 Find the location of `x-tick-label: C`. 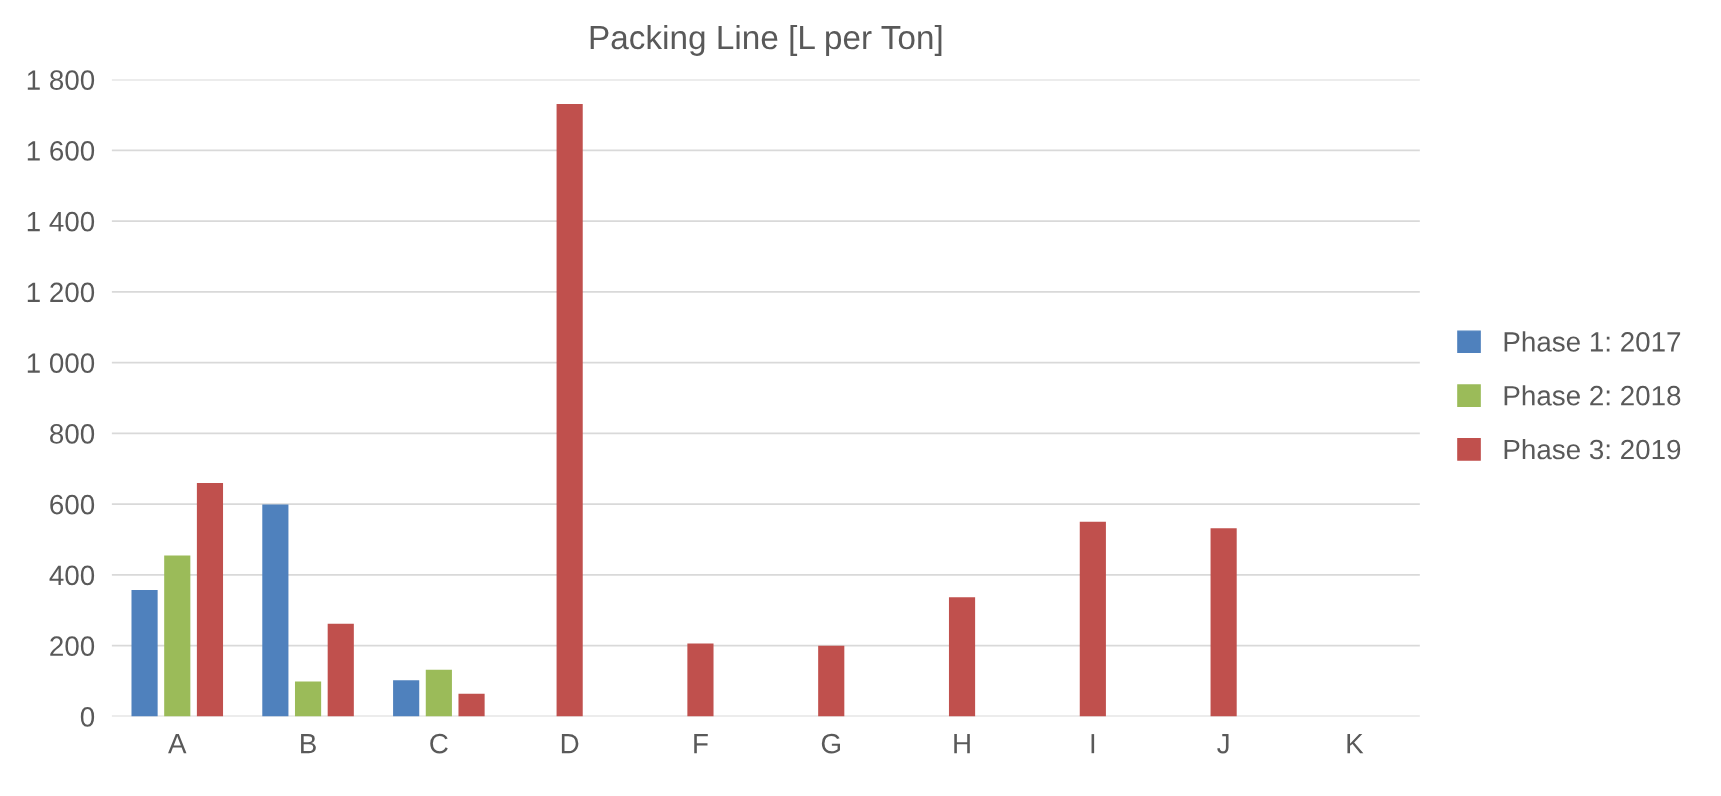

x-tick-label: C is located at coordinates (439, 743).